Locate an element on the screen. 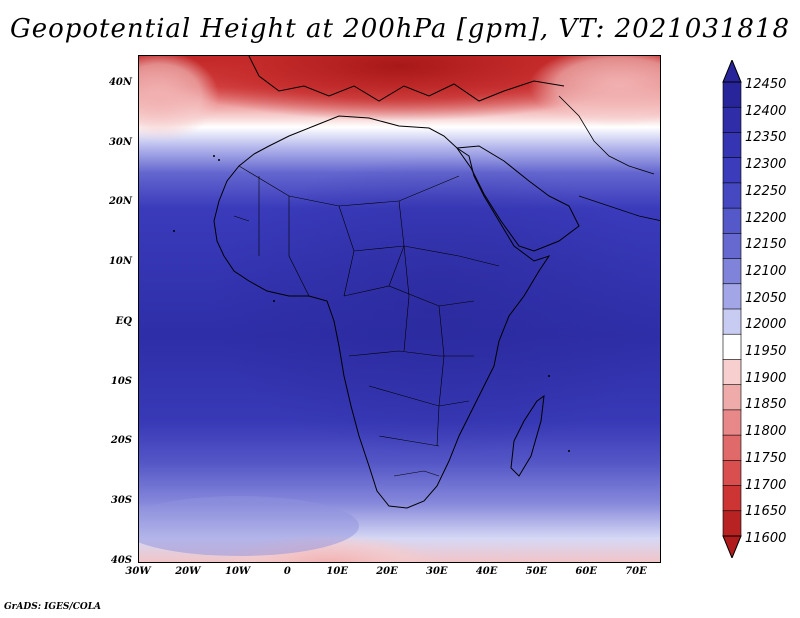 The width and height of the screenshot is (800, 618). lat-tick-label: EQ is located at coordinates (123, 321).